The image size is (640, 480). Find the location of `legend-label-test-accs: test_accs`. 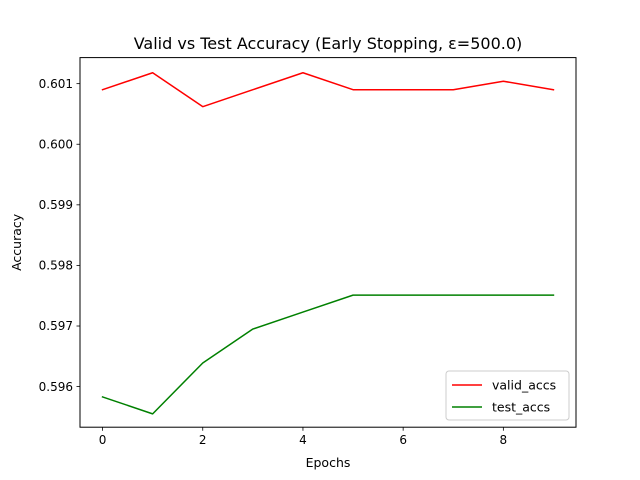

legend-label-test-accs: test_accs is located at coordinates (521, 407).